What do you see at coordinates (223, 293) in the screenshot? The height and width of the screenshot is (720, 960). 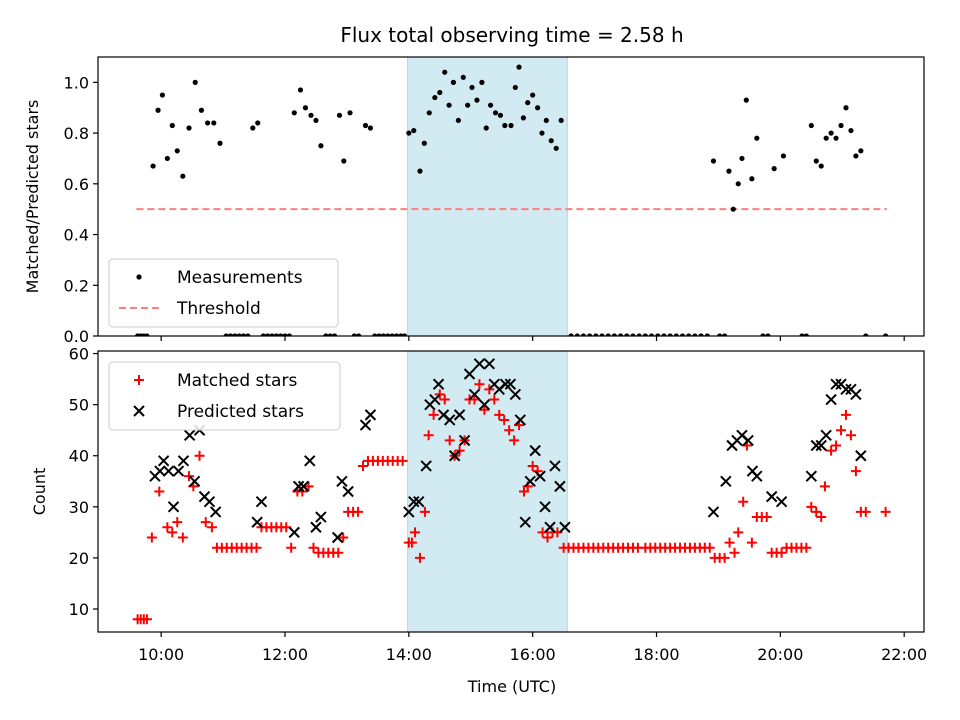 I see `top-legend-box` at bounding box center [223, 293].